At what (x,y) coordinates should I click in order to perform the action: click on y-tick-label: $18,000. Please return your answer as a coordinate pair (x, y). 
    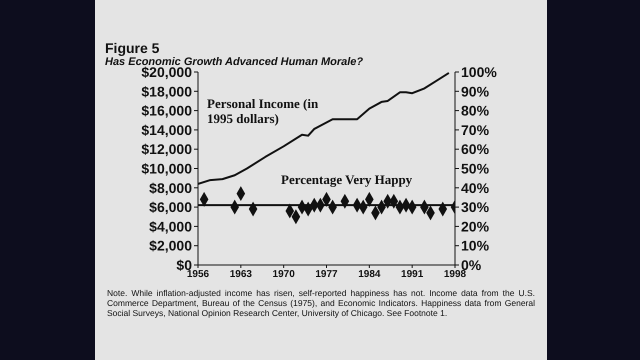
    Looking at the image, I should click on (166, 91).